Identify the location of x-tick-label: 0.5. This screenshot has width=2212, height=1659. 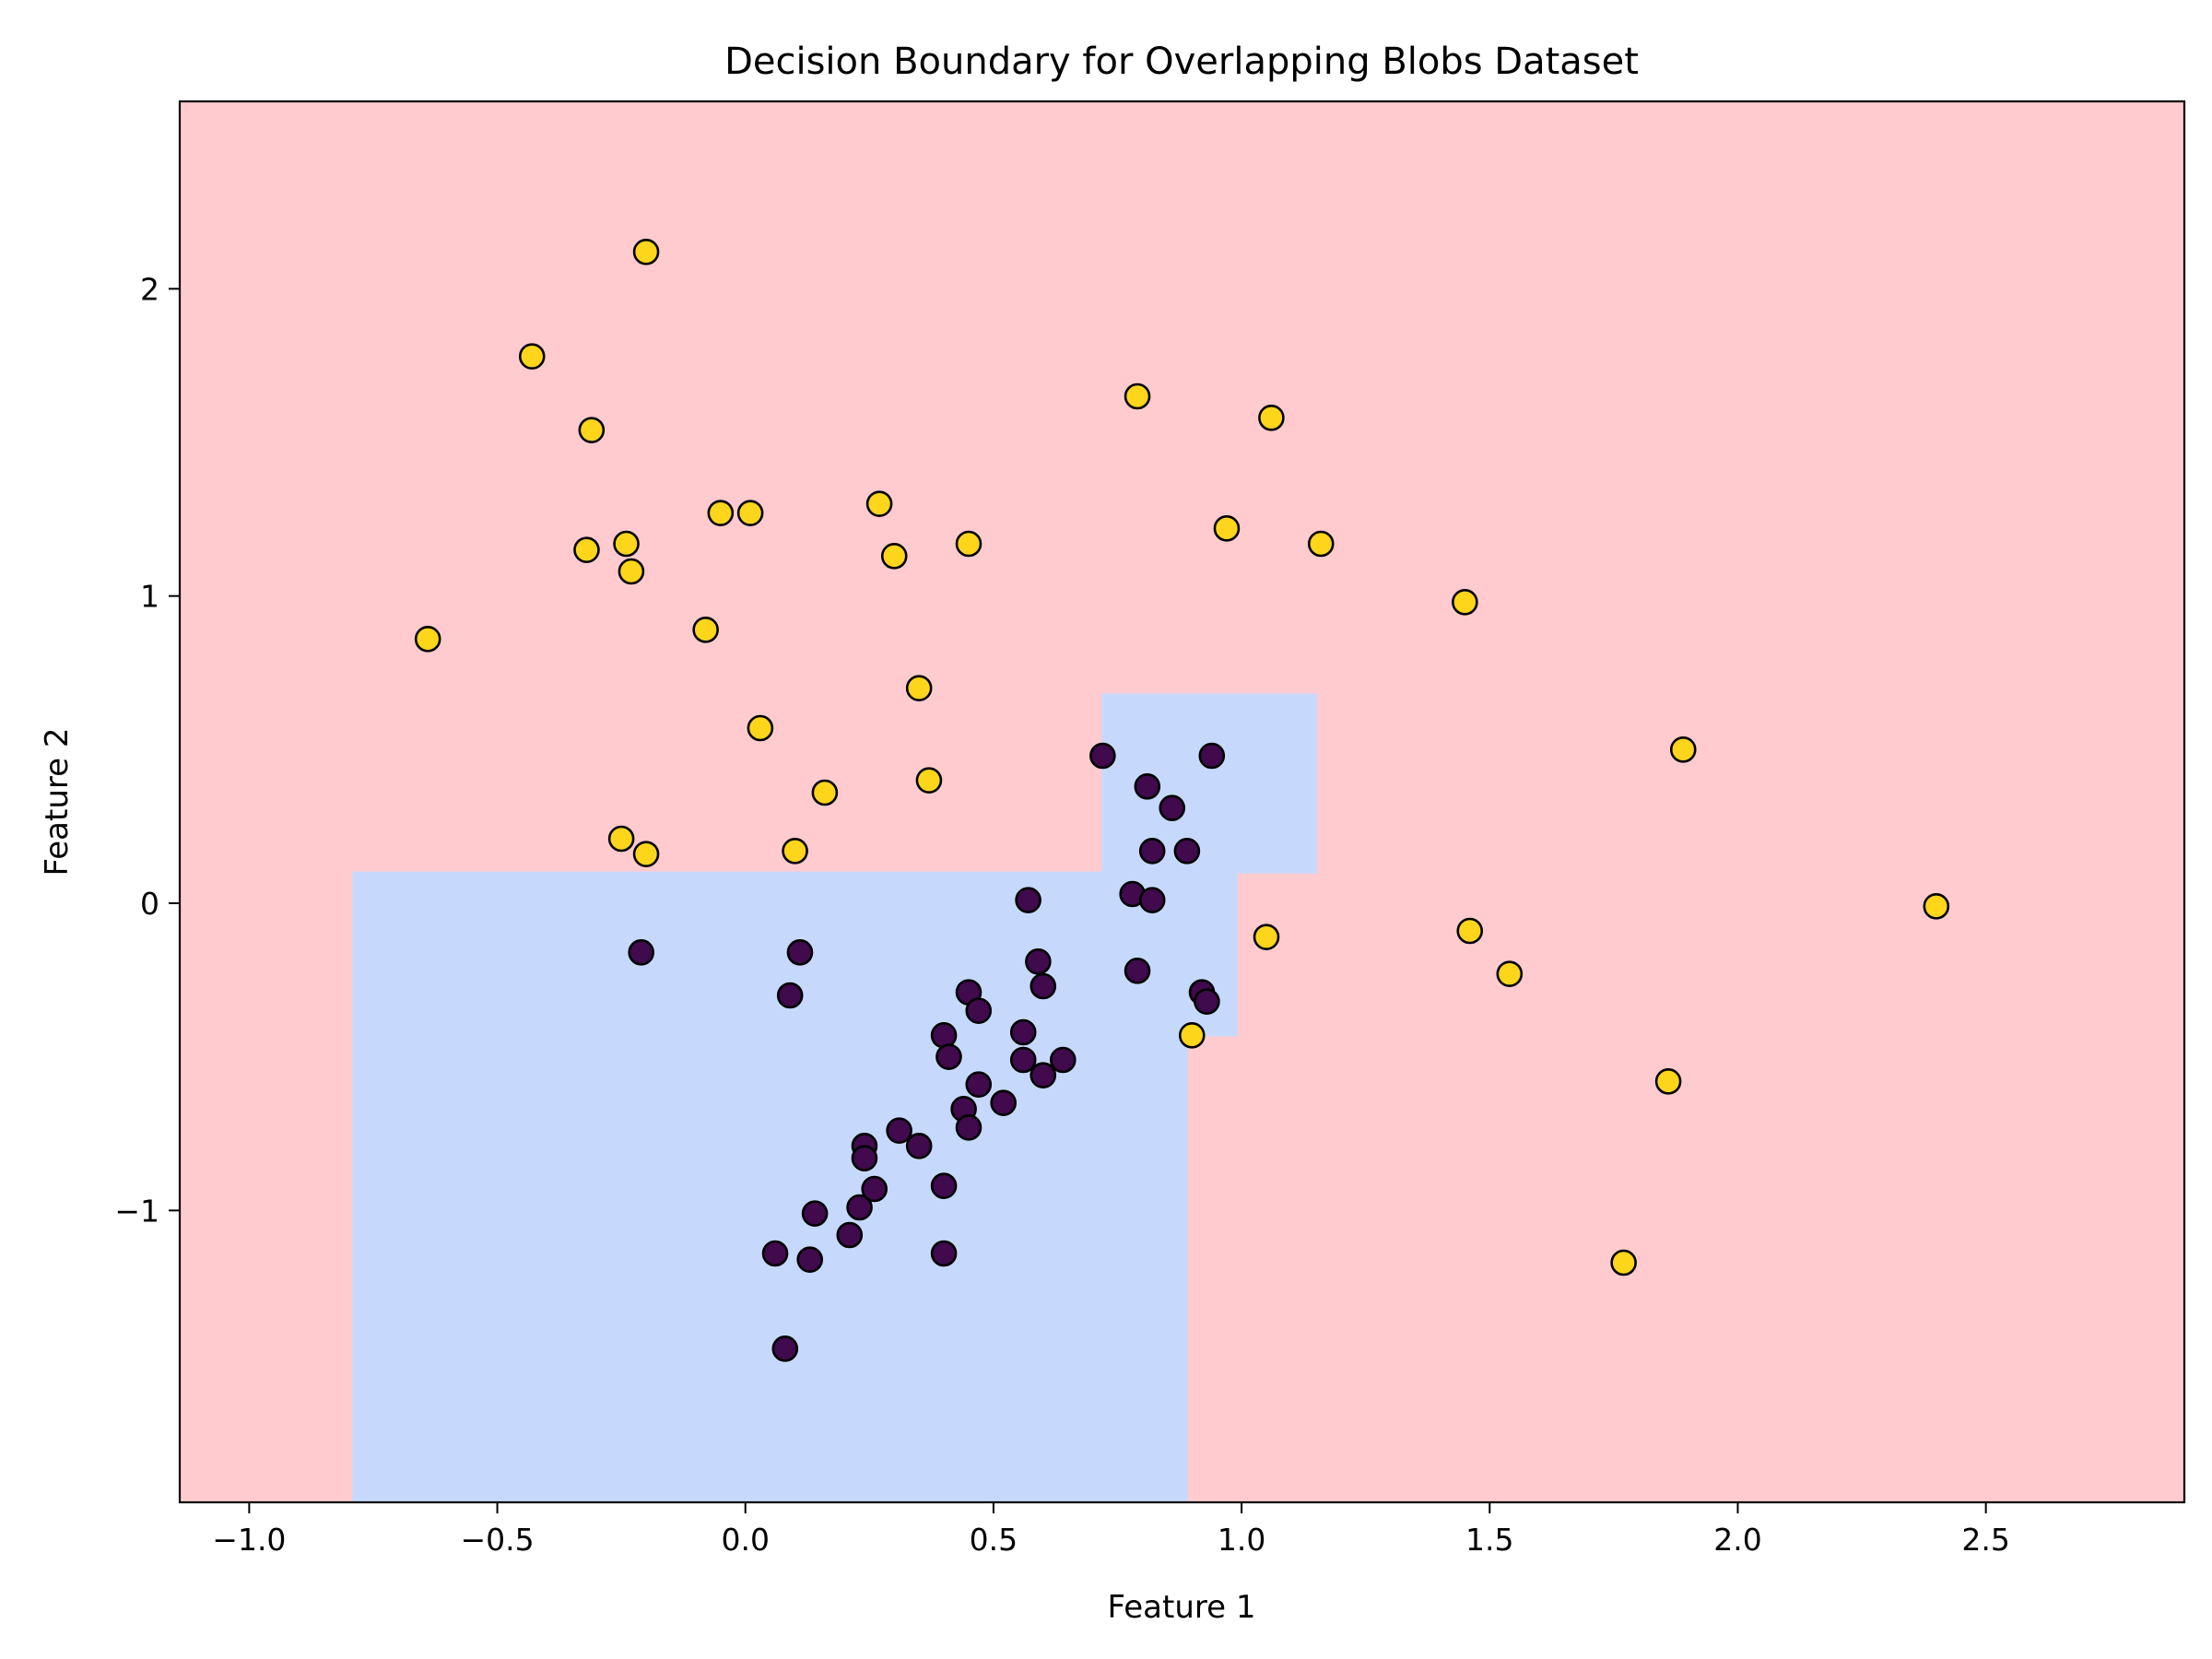
(994, 1540).